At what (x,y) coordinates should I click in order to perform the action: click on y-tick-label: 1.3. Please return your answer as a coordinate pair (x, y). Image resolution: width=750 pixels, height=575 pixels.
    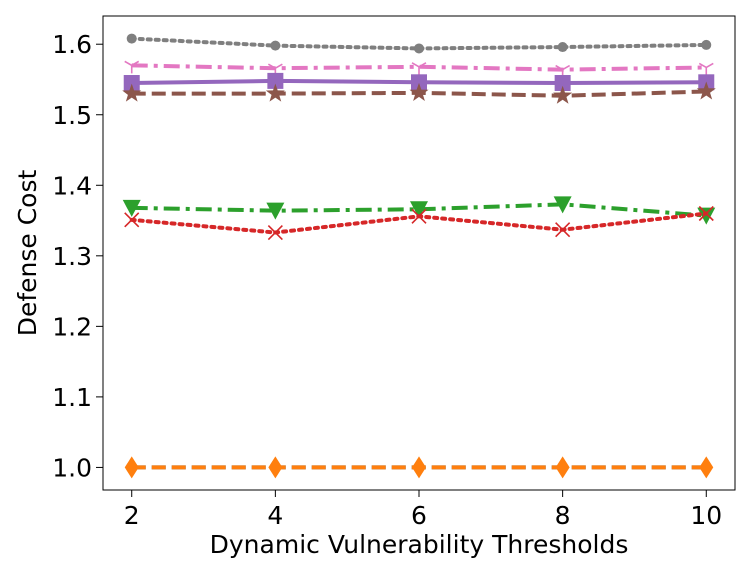
    Looking at the image, I should click on (72, 256).